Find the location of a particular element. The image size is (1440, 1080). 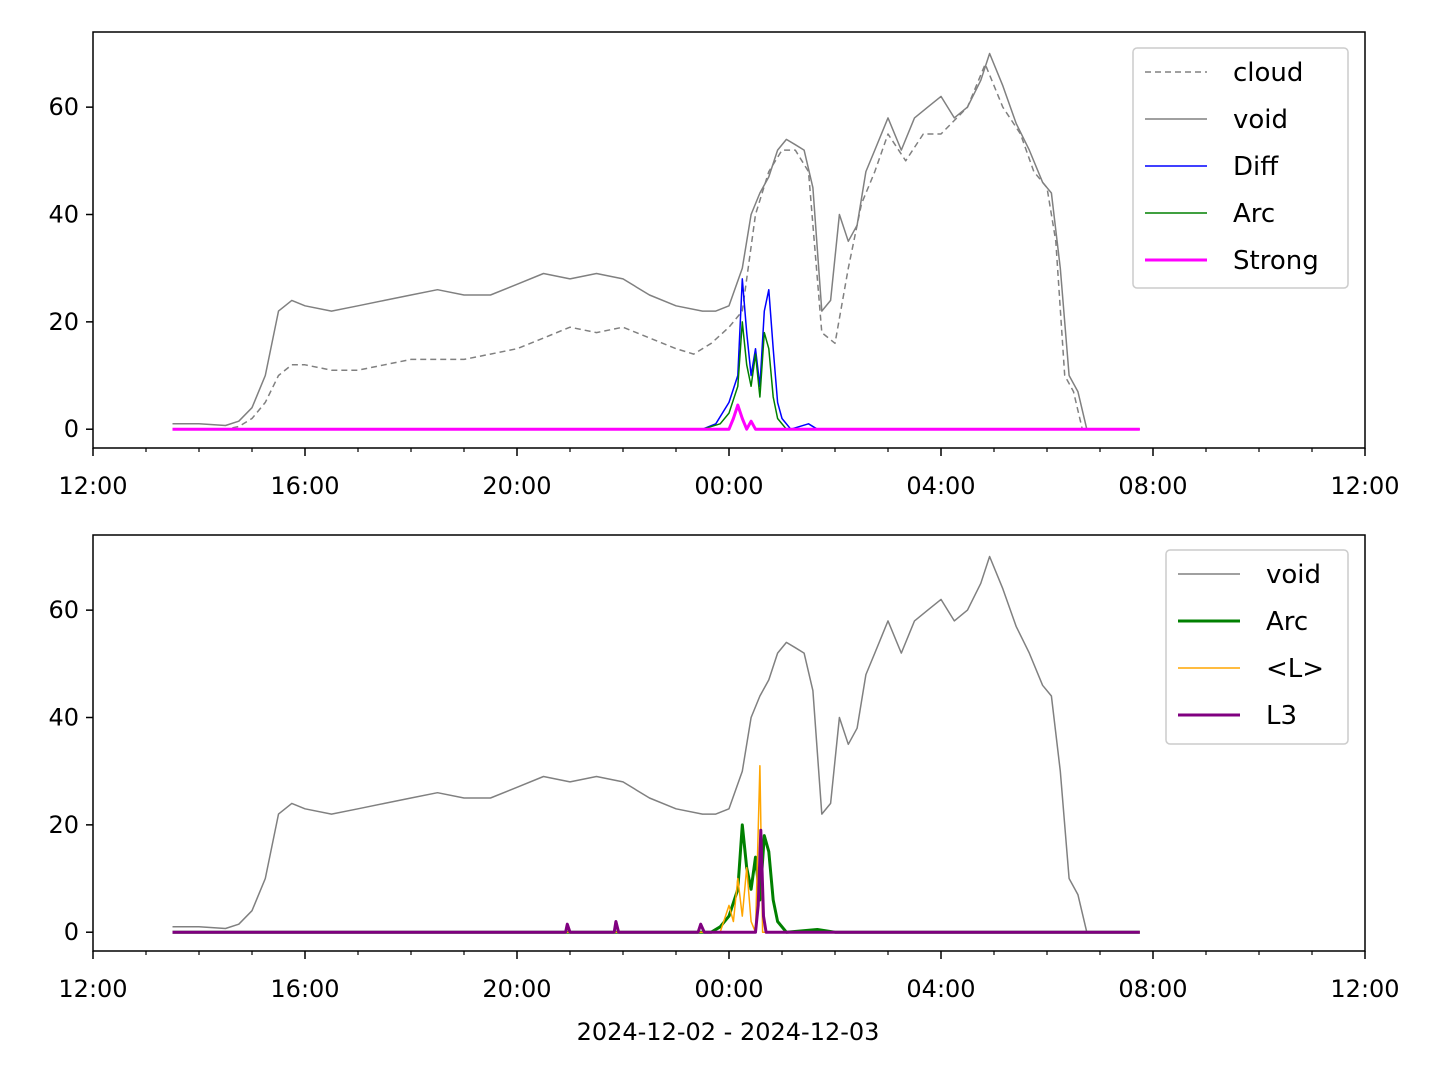

series-strong-line is located at coordinates (656, 417).